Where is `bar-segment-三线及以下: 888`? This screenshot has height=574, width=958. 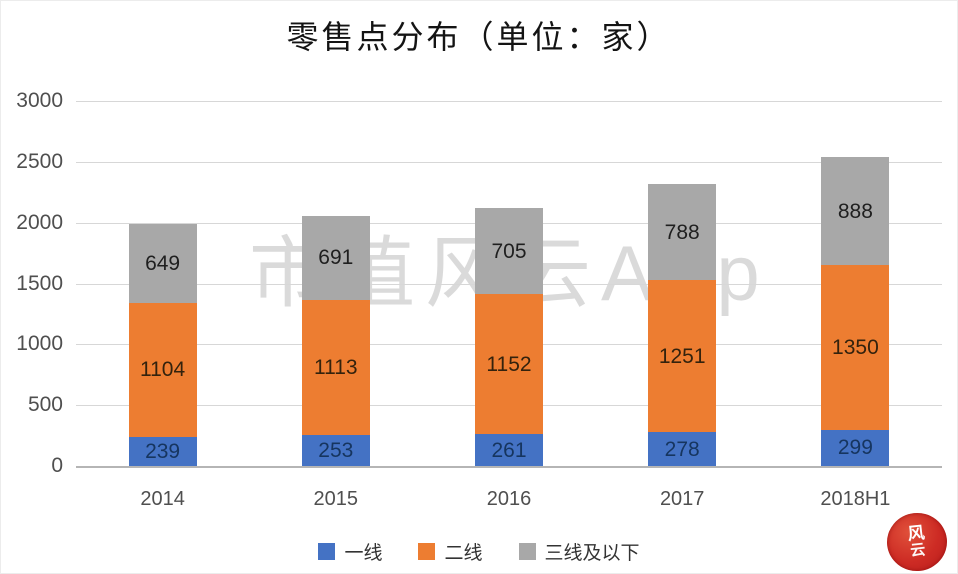 bar-segment-三线及以下: 888 is located at coordinates (855, 211).